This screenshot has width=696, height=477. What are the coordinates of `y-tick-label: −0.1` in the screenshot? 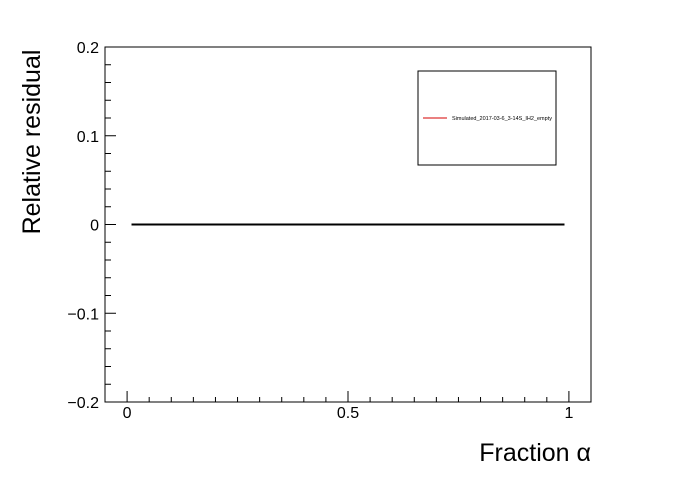 It's located at (83, 314).